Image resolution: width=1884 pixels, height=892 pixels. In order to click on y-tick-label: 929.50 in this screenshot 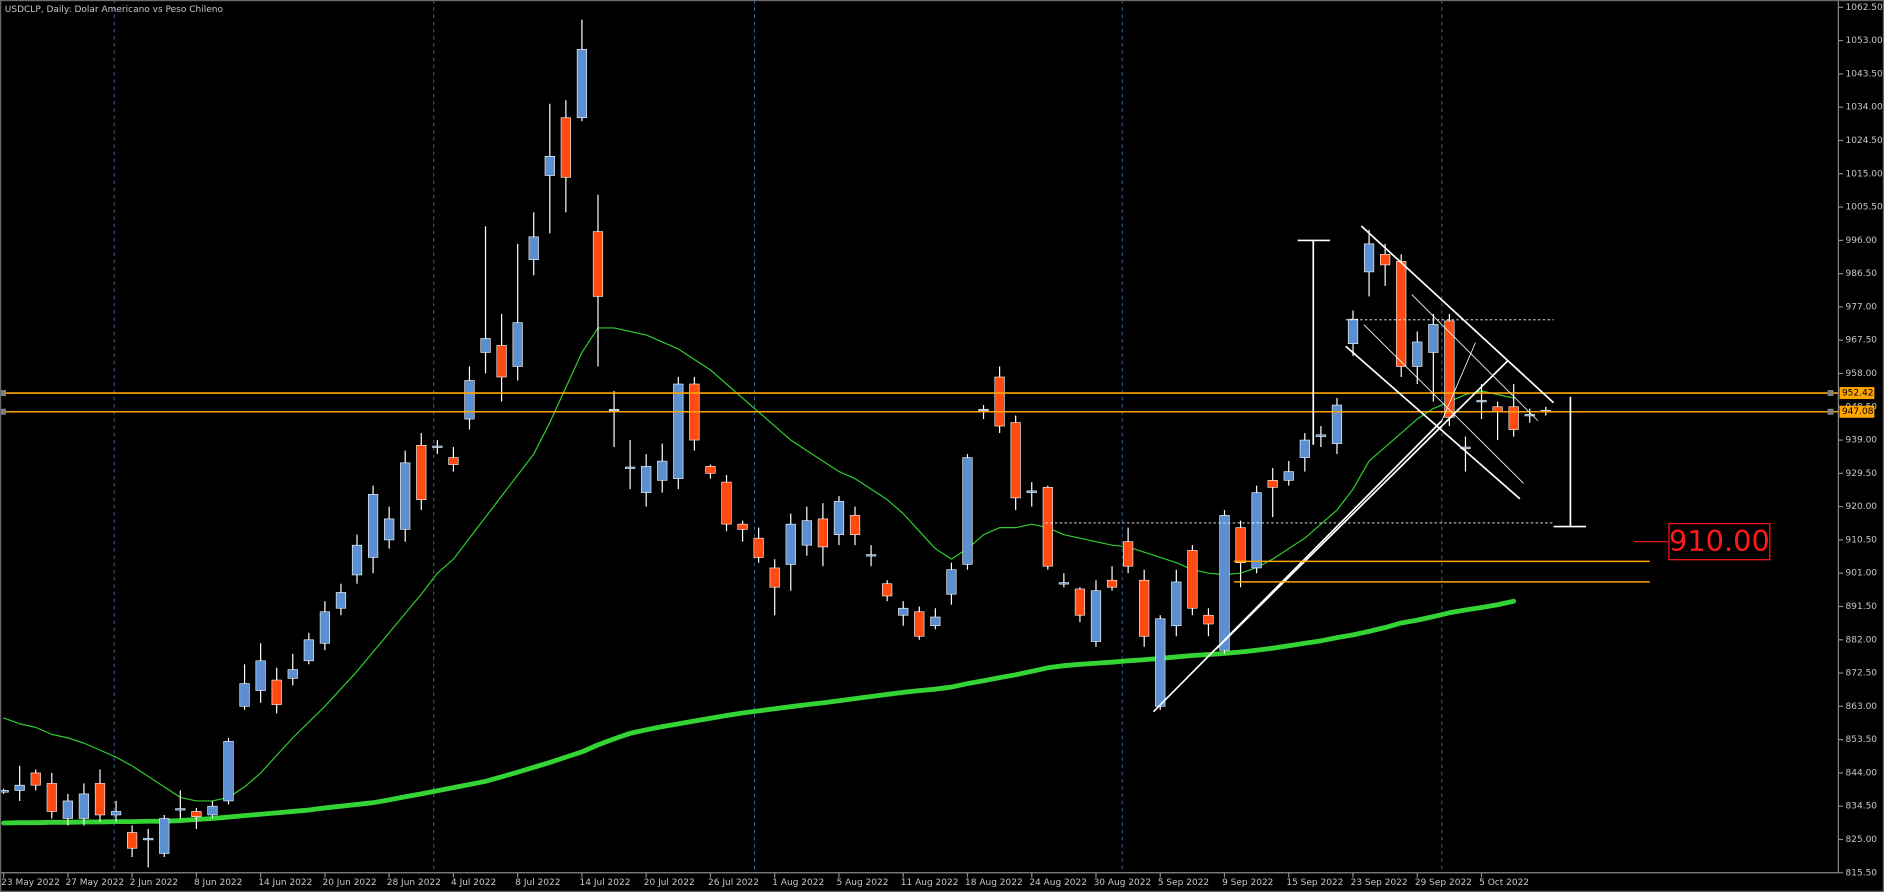, I will do `click(1862, 474)`.